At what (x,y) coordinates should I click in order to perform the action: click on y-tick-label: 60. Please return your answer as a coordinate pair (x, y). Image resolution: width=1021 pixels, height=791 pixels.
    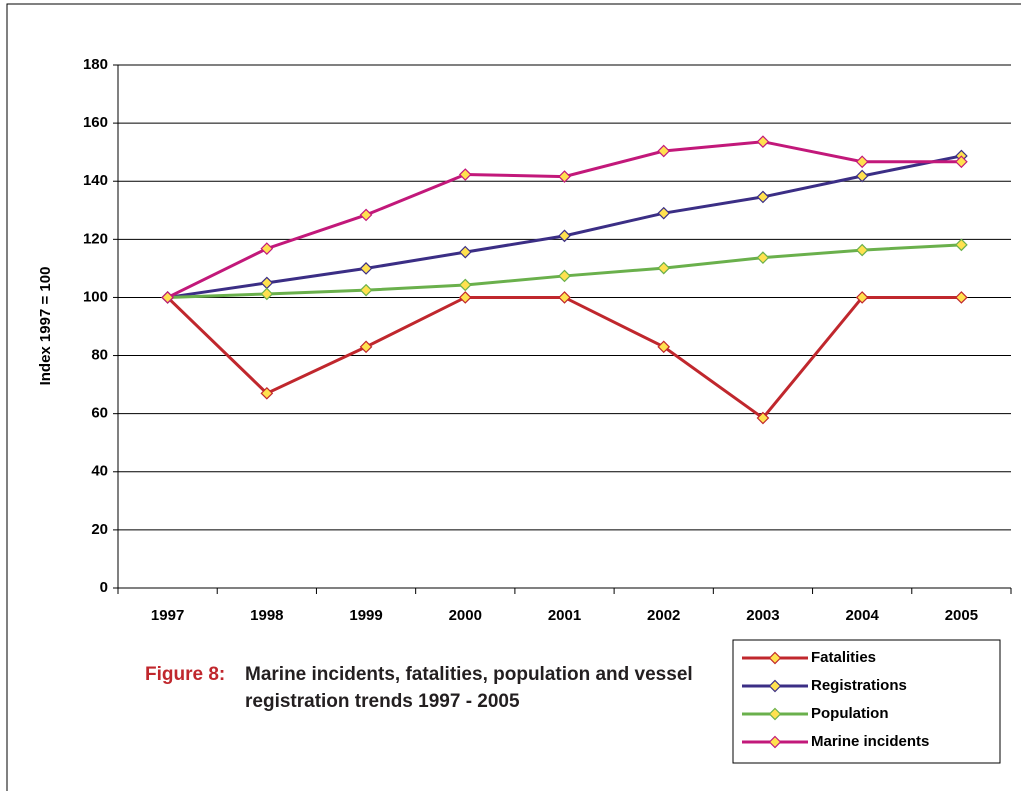
    Looking at the image, I should click on (99, 413).